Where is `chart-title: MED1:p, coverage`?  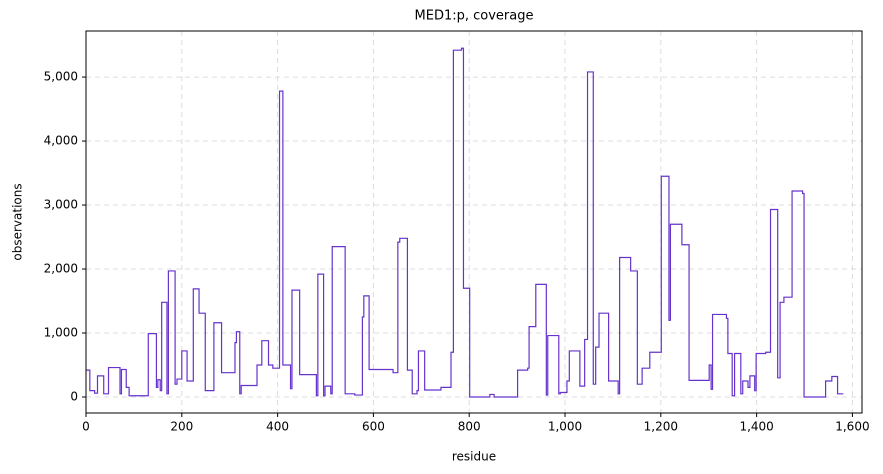
chart-title: MED1:p, coverage is located at coordinates (474, 16).